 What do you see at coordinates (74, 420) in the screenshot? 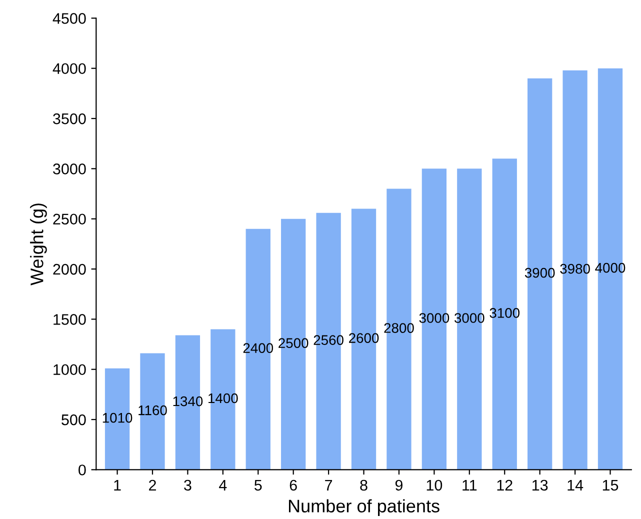
I see `y-tick-label: 500` at bounding box center [74, 420].